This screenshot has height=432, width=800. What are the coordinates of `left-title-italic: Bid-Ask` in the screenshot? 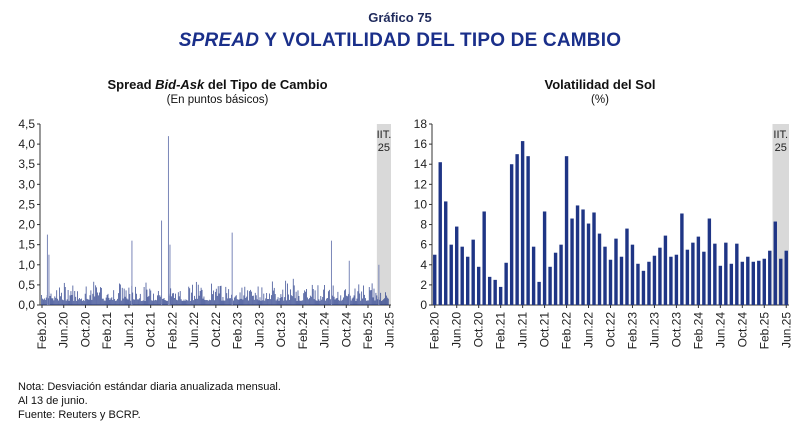 It's located at (180, 84).